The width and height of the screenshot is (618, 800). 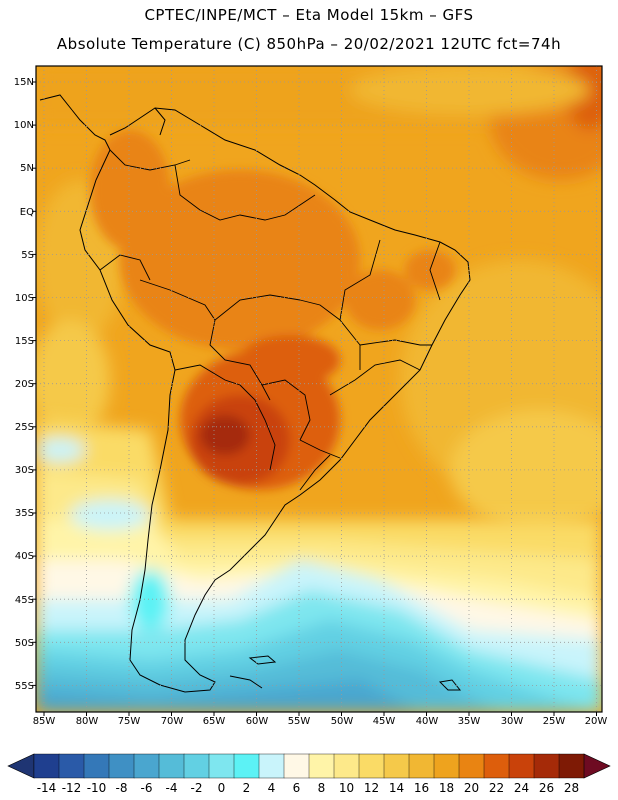 I want to click on lat-label: 50S, so click(x=24, y=643).